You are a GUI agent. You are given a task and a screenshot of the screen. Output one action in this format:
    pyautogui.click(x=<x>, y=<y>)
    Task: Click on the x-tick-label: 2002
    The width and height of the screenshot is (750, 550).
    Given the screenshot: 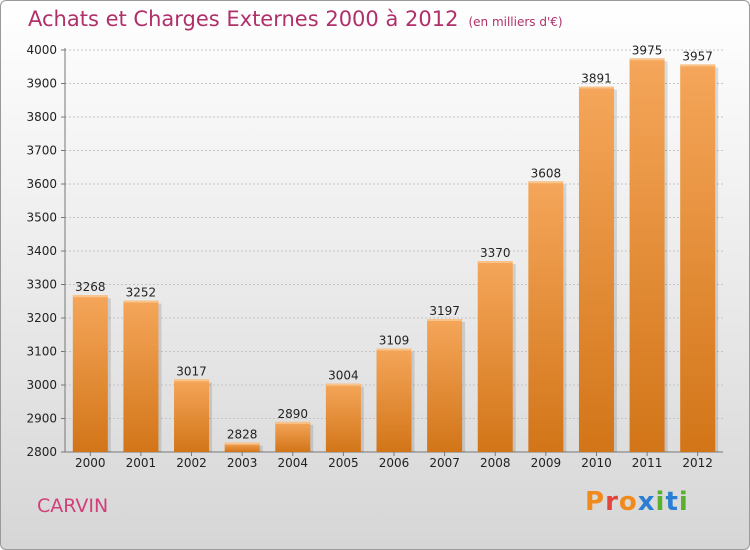 What is the action you would take?
    pyautogui.click(x=191, y=463)
    